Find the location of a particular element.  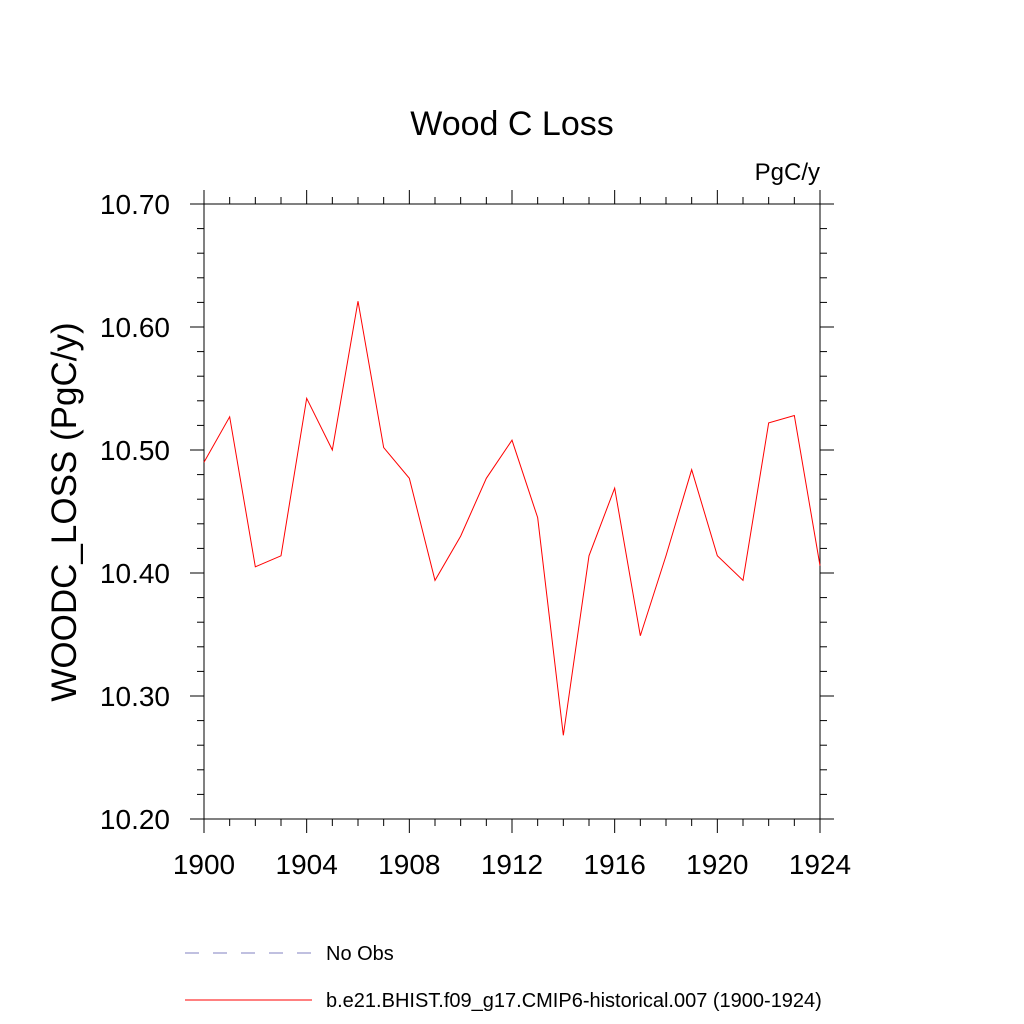

legend-label-no-obs: No Obs is located at coordinates (360, 954).